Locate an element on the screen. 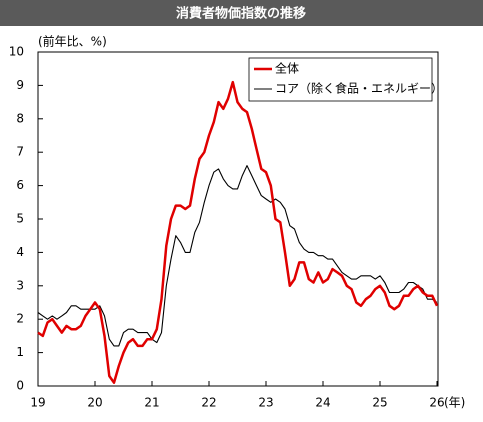 Image resolution: width=483 pixels, height=422 pixels. y-axis-label: (前年比、%) is located at coordinates (72, 41).